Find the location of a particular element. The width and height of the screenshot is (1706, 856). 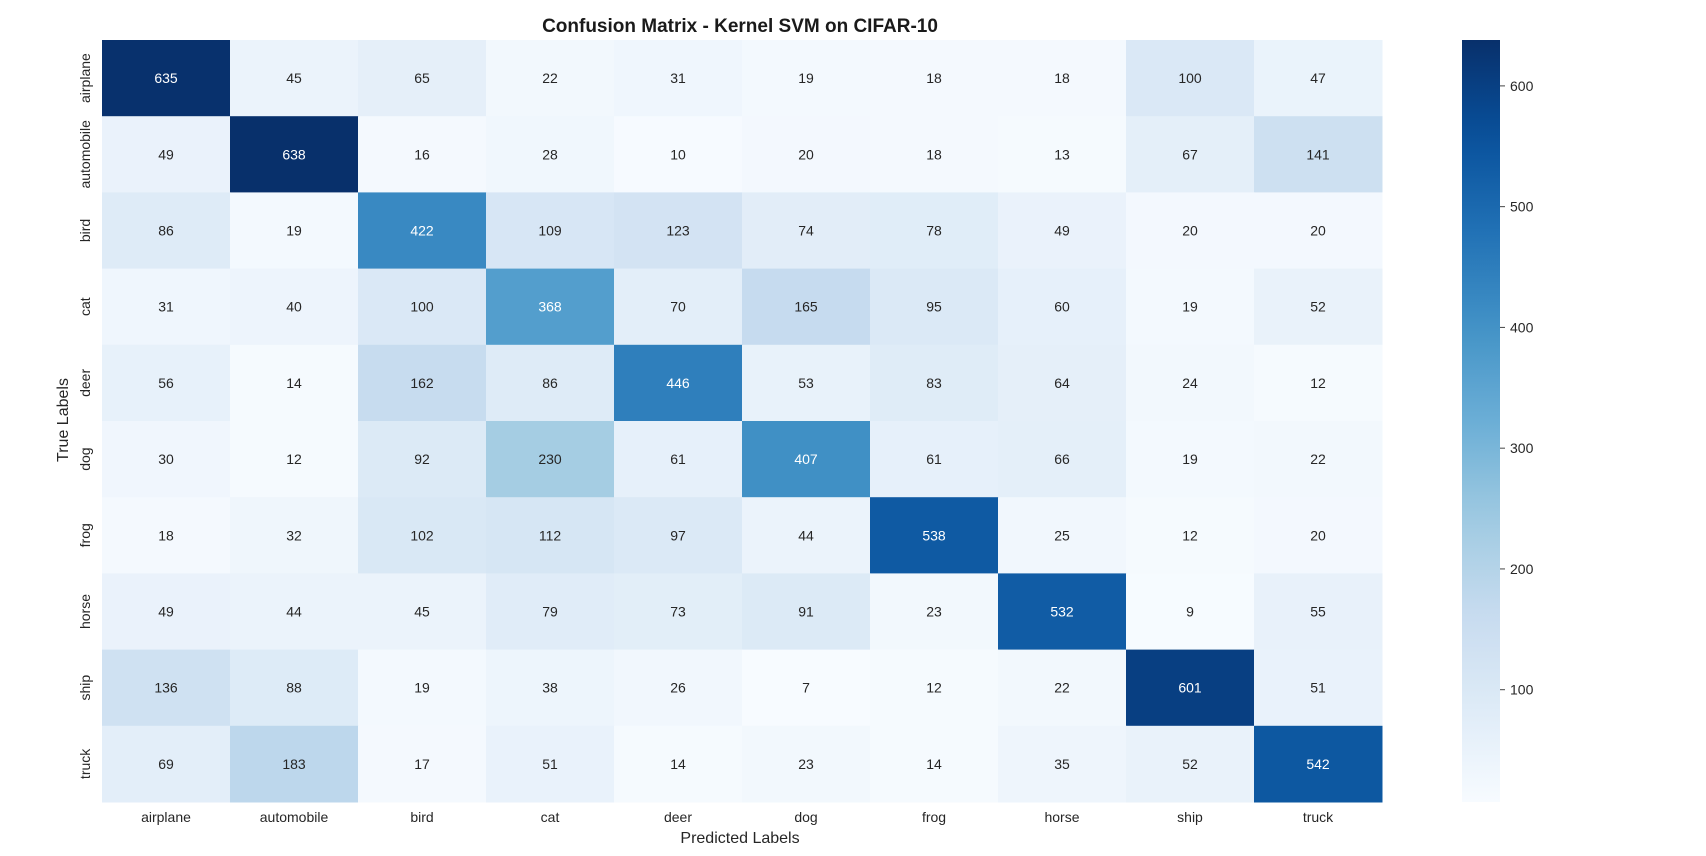

cell-value-deer-horse: 64 is located at coordinates (1062, 383).